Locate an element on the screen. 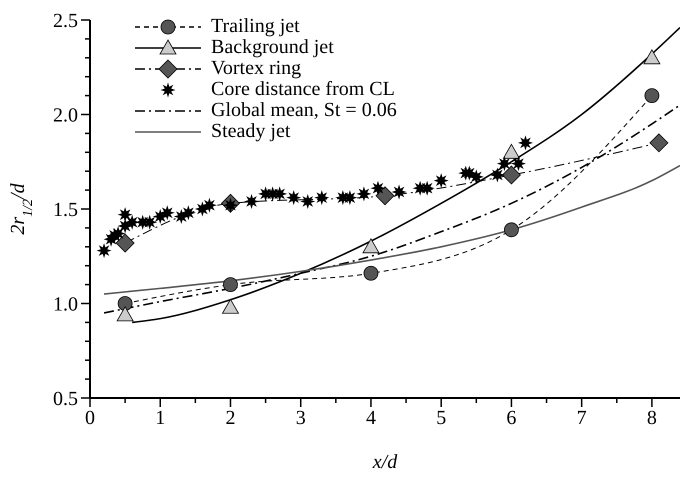  legend-label: Vortex ring is located at coordinates (256, 68).